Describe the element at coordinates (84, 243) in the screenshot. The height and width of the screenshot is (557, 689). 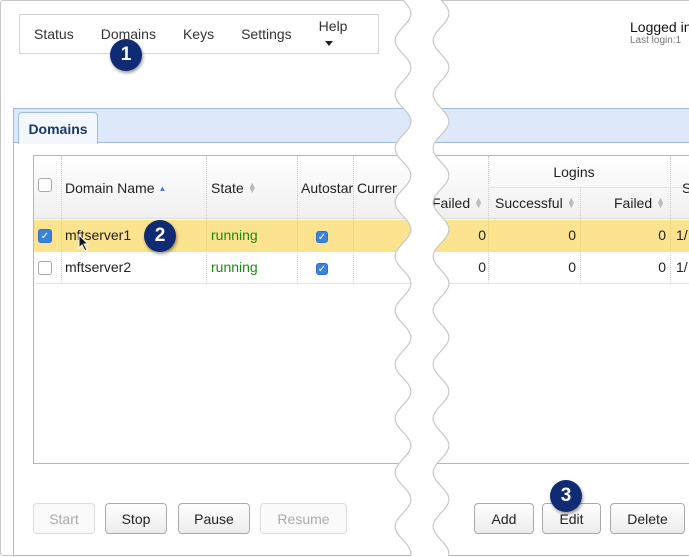
I see `mouse-cursor-icon` at that location.